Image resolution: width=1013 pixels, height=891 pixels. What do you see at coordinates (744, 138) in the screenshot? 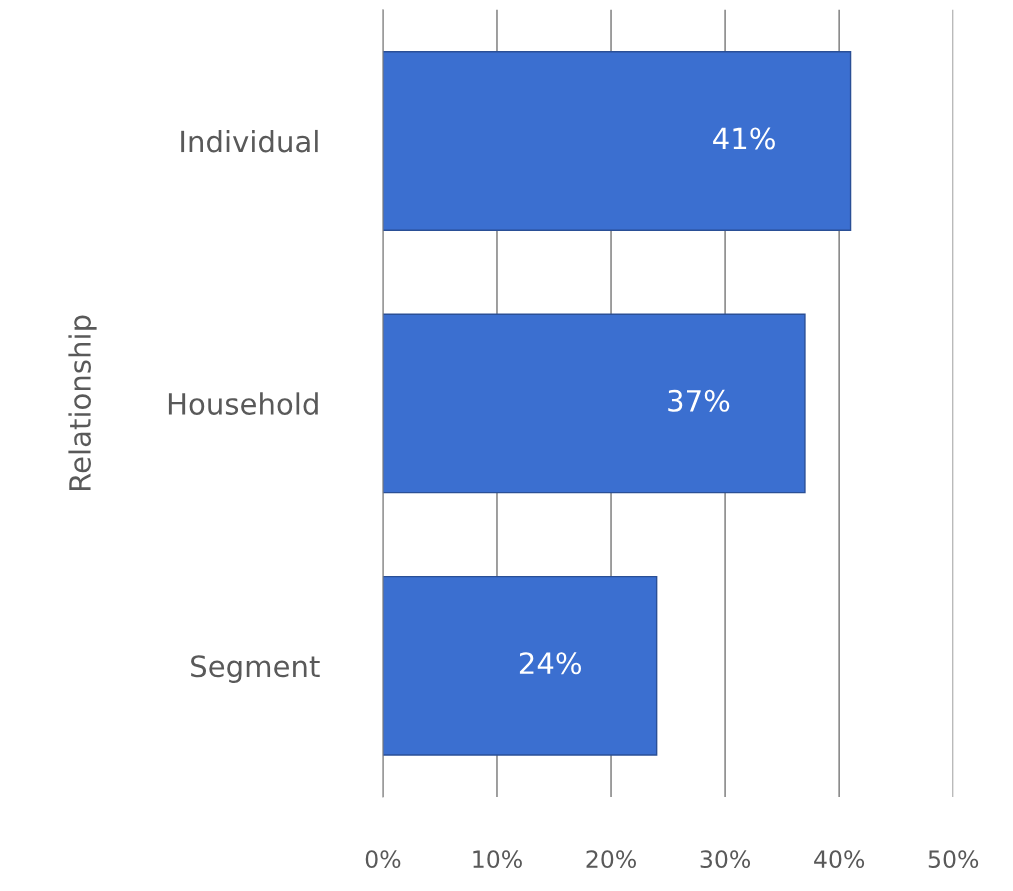
I see `data-label: 41%` at bounding box center [744, 138].